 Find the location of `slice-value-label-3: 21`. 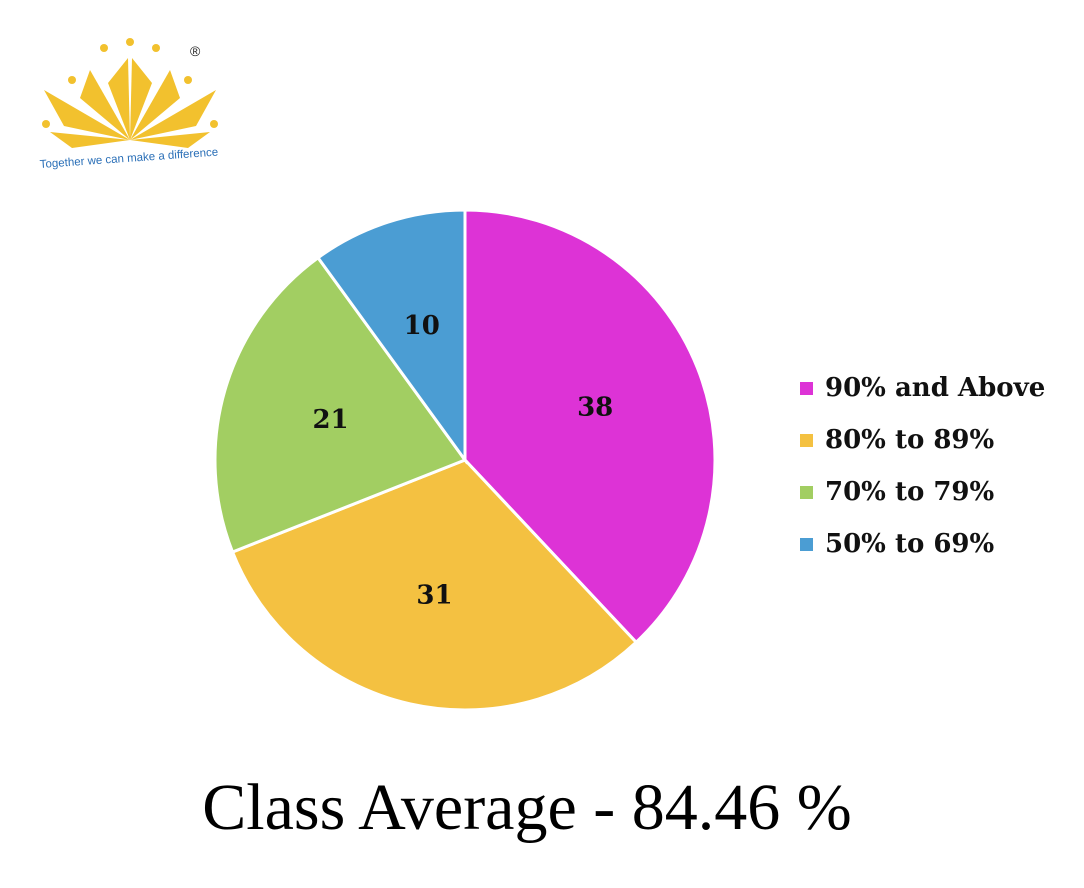

slice-value-label-3: 21 is located at coordinates (330, 420).